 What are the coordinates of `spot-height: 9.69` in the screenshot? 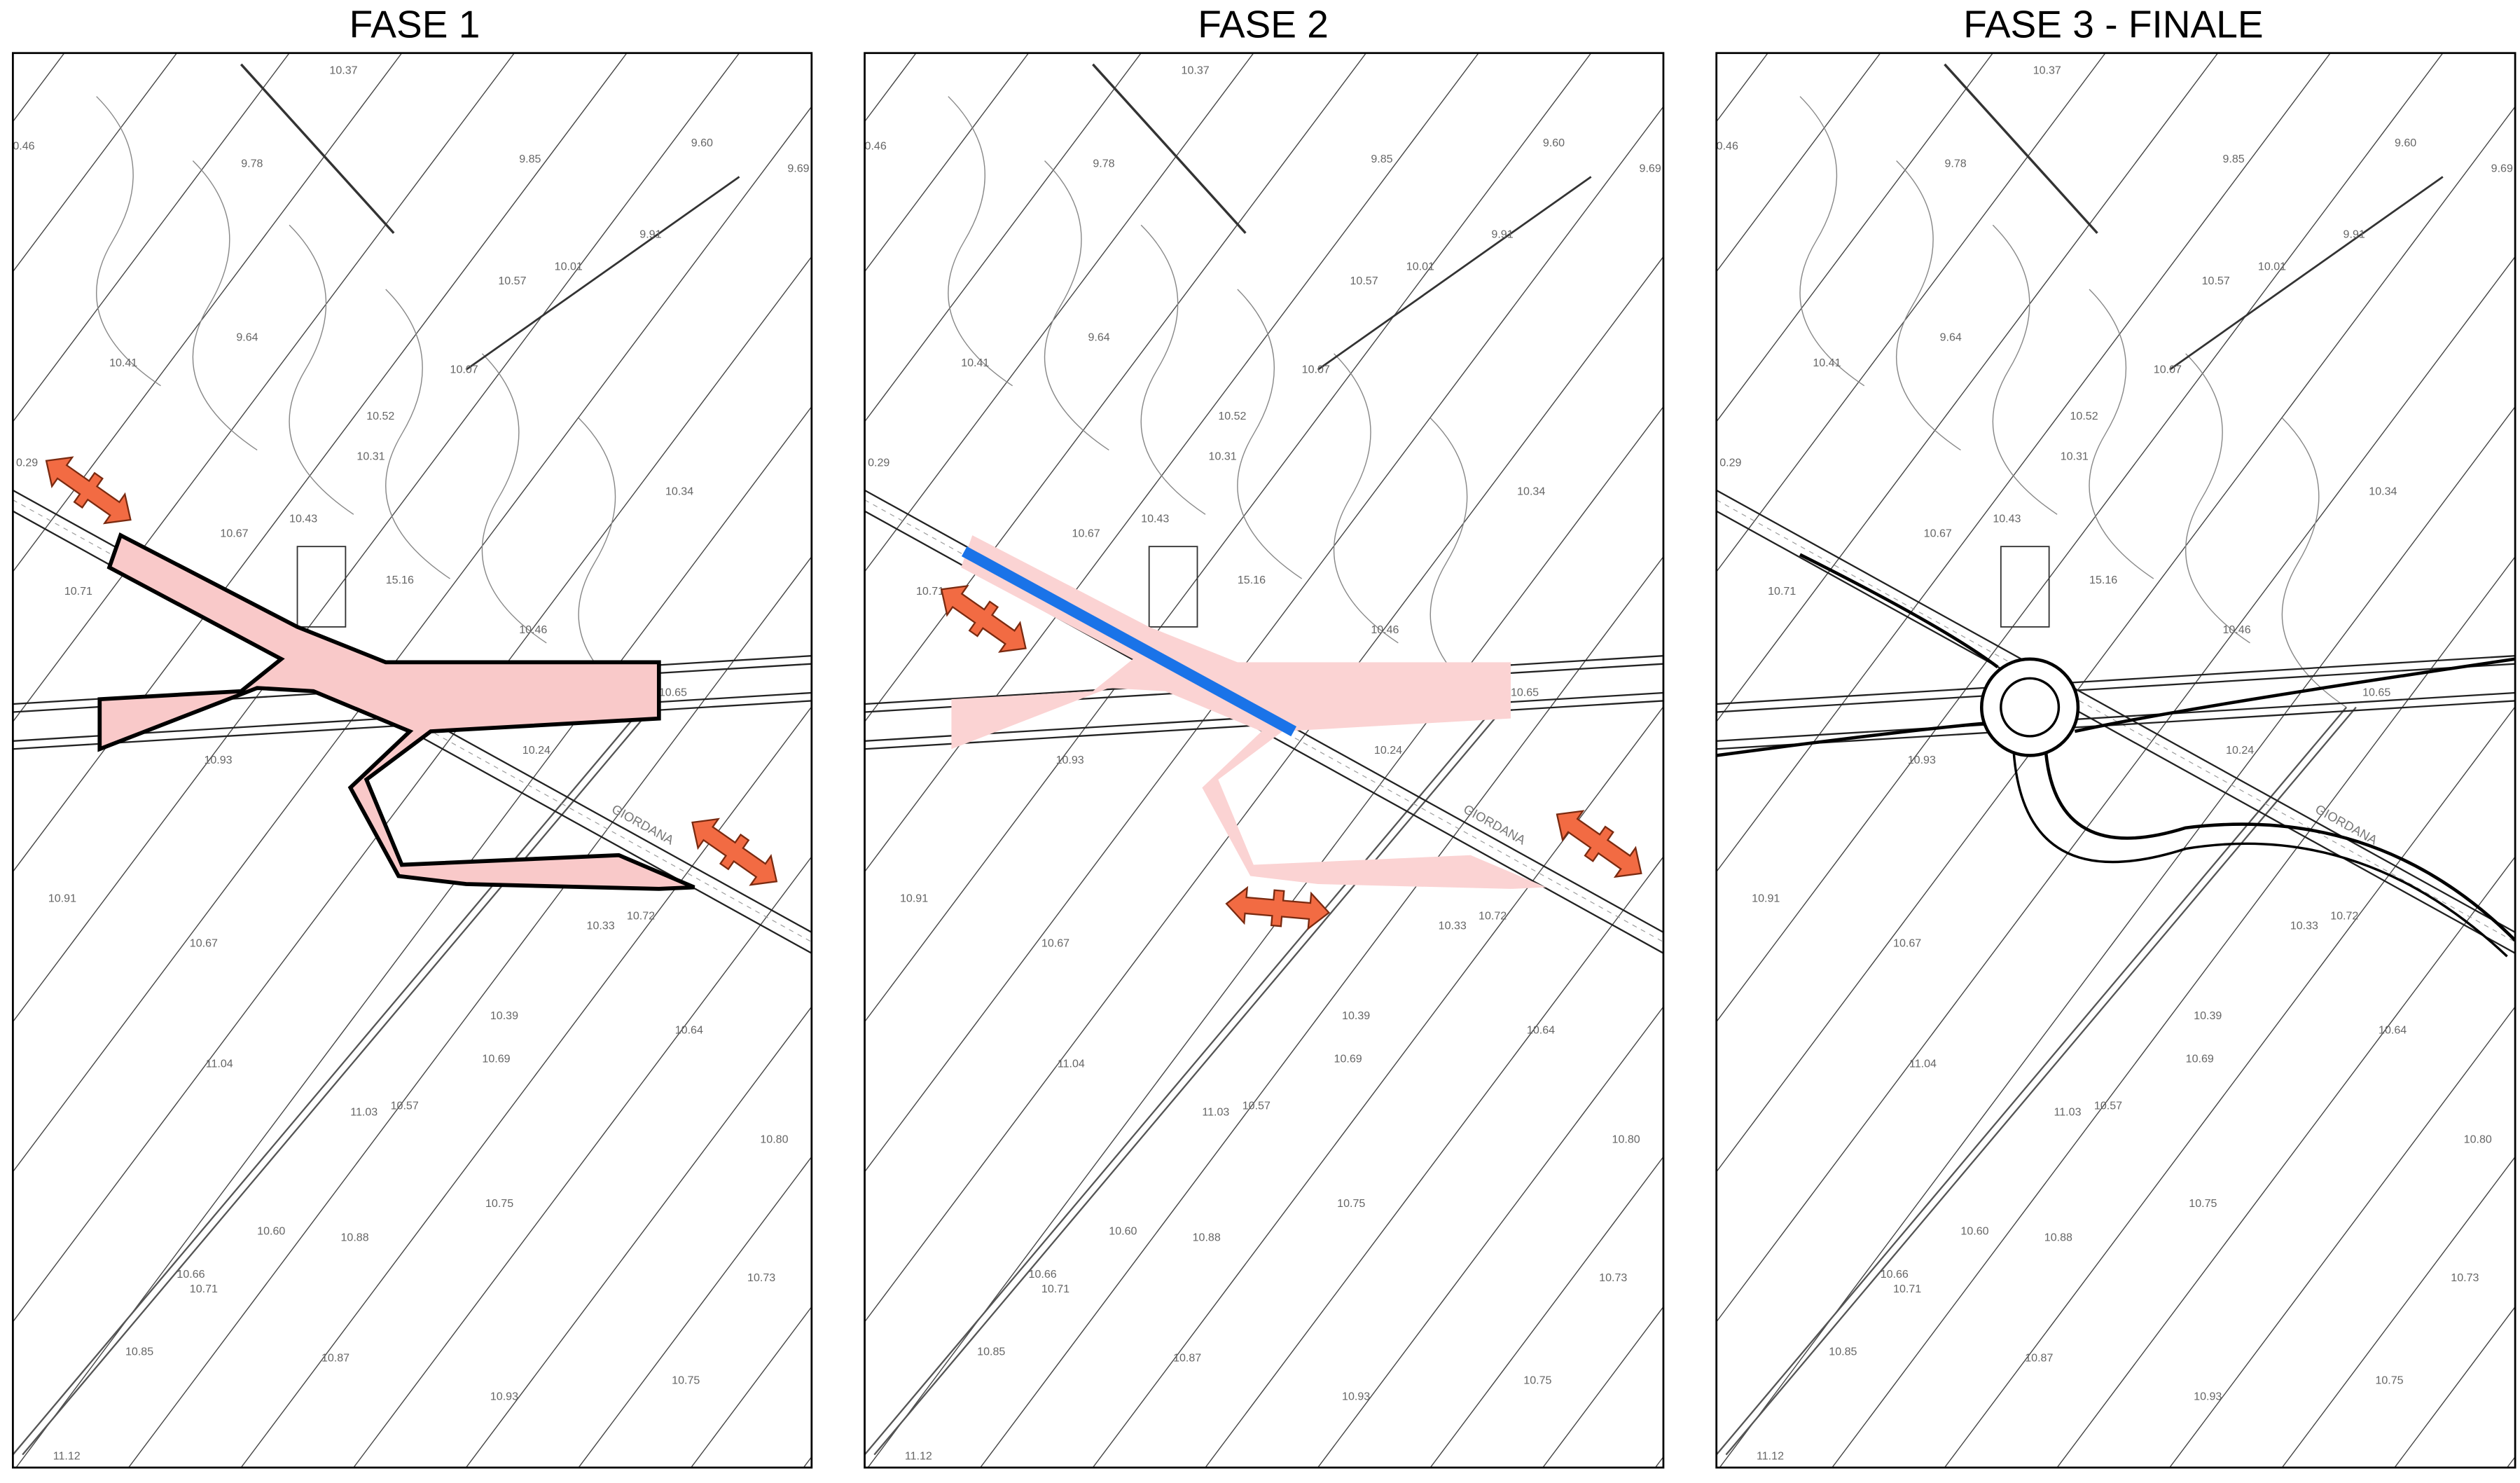 It's located at (1650, 169).